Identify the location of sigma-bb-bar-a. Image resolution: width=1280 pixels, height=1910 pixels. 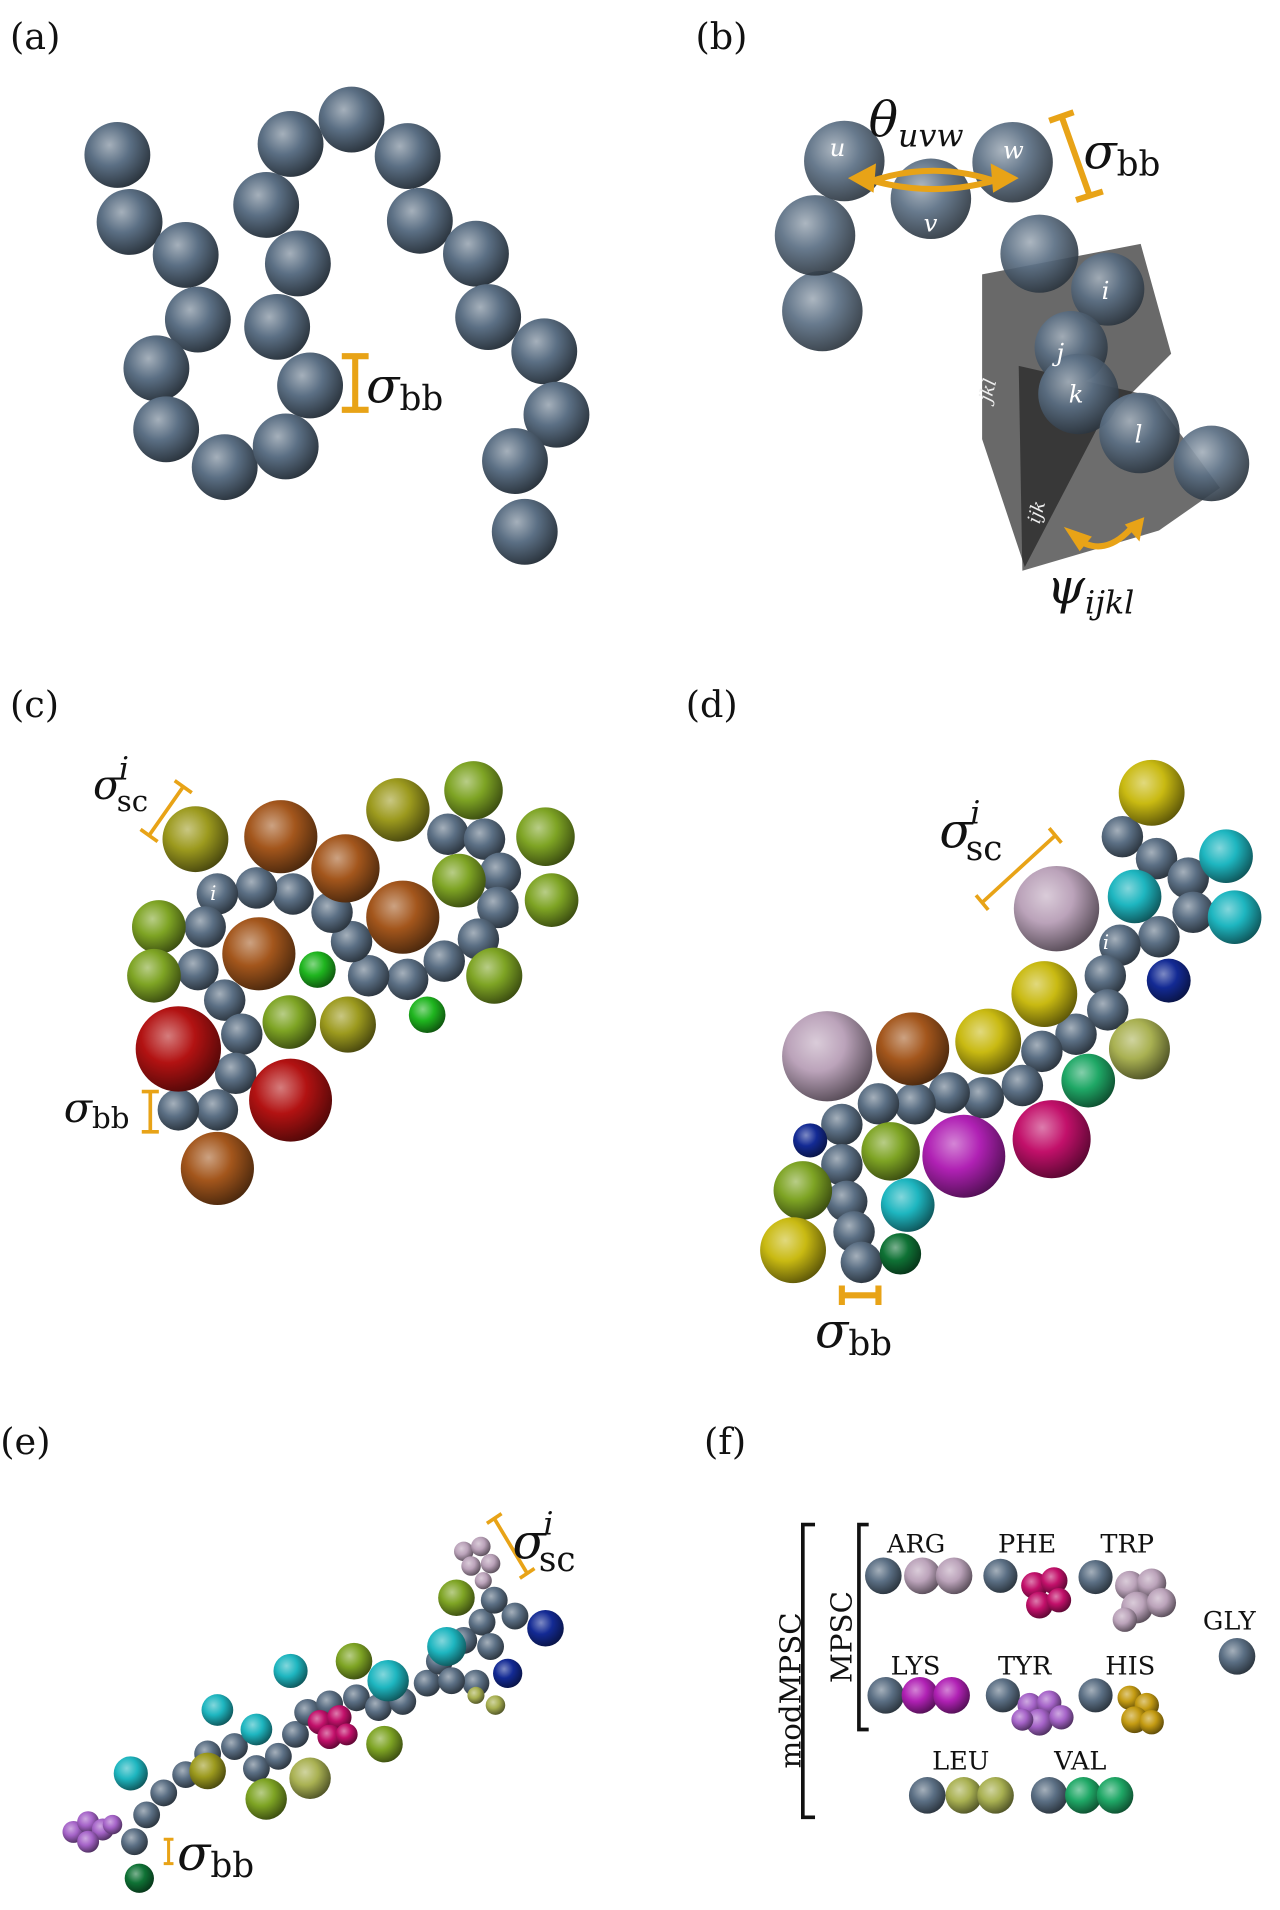
(355, 383).